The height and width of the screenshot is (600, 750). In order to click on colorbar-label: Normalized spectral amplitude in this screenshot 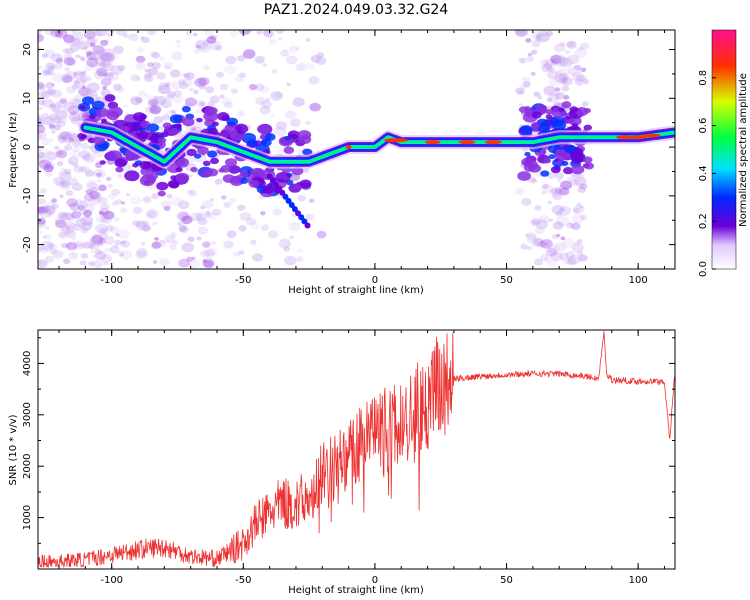, I will do `click(743, 150)`.